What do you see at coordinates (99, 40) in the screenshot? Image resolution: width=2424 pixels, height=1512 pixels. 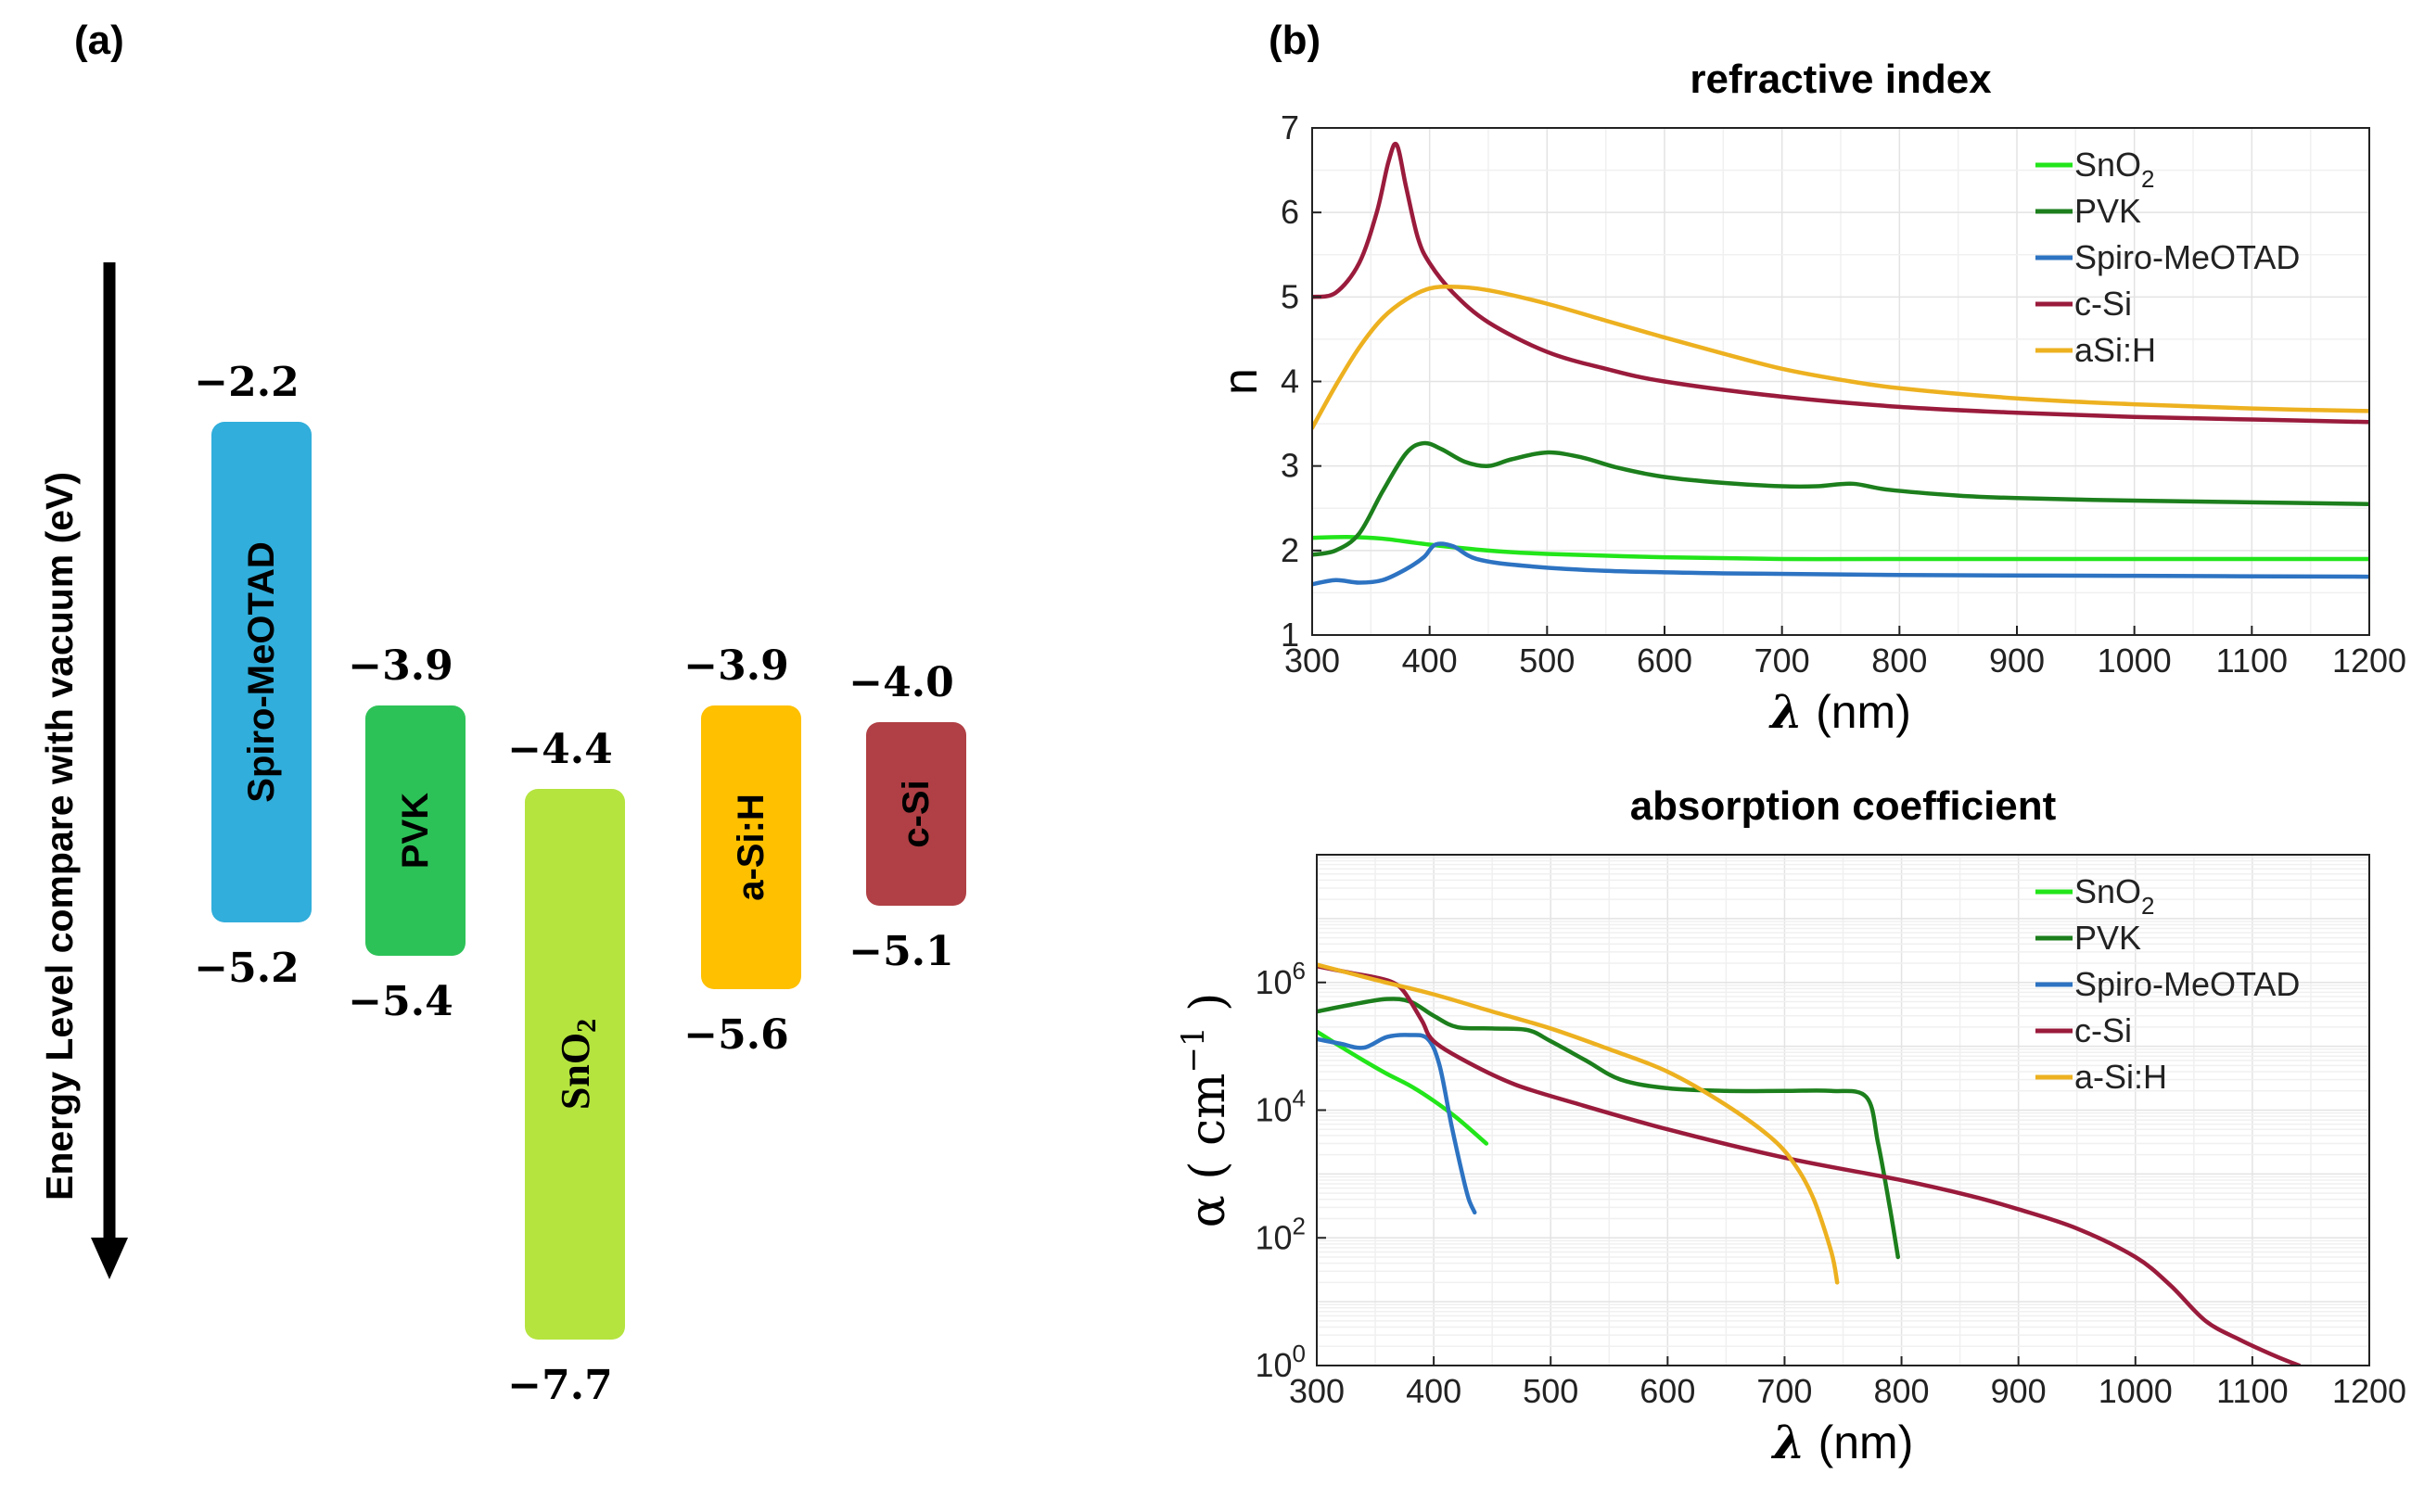 I see `panel-a-label: (a)` at bounding box center [99, 40].